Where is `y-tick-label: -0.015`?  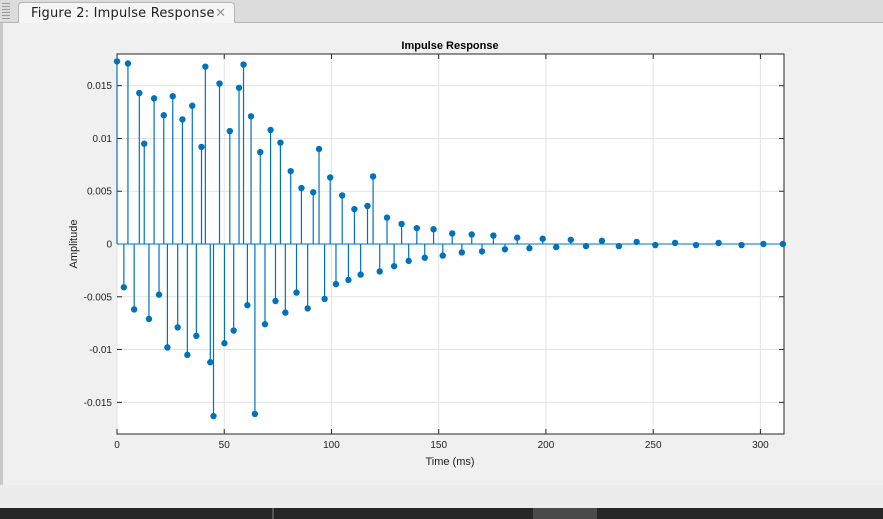
y-tick-label: -0.015 is located at coordinates (98, 403).